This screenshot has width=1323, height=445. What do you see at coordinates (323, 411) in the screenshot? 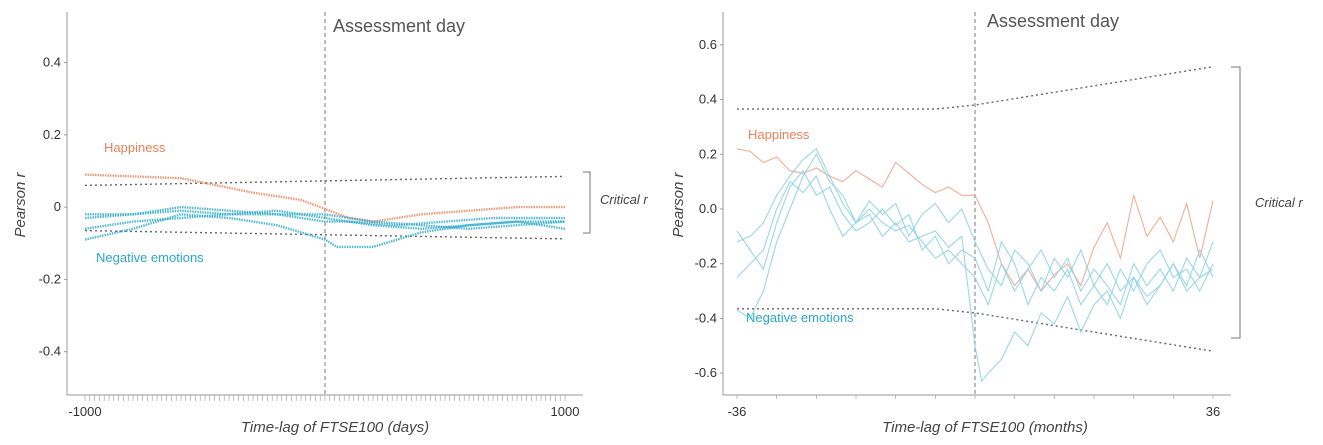
I see `x-tick-labels: -1000 1000` at bounding box center [323, 411].